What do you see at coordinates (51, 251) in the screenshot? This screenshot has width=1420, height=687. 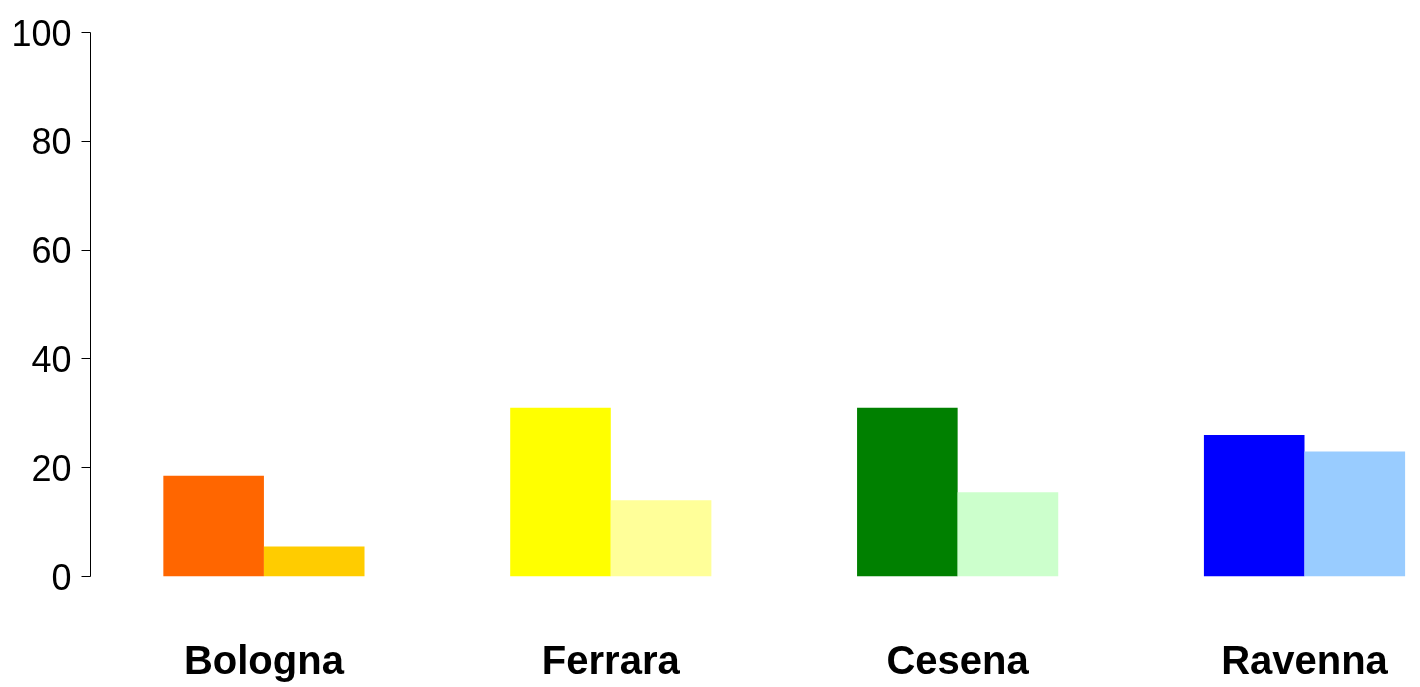 I see `y-tick-label: 60` at bounding box center [51, 251].